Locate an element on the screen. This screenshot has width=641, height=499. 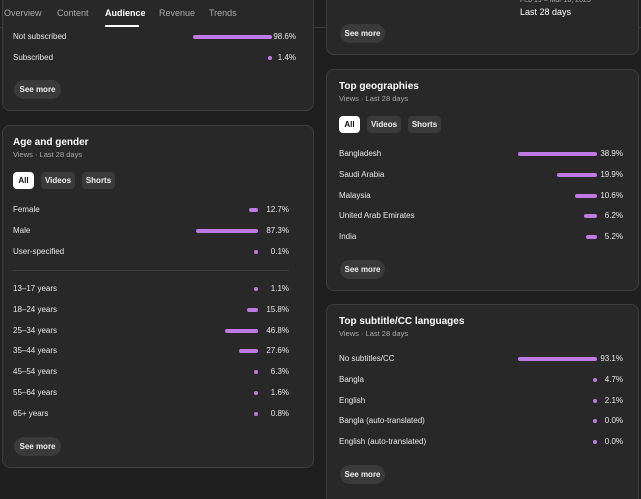
row-value: 1.1% is located at coordinates (279, 288).